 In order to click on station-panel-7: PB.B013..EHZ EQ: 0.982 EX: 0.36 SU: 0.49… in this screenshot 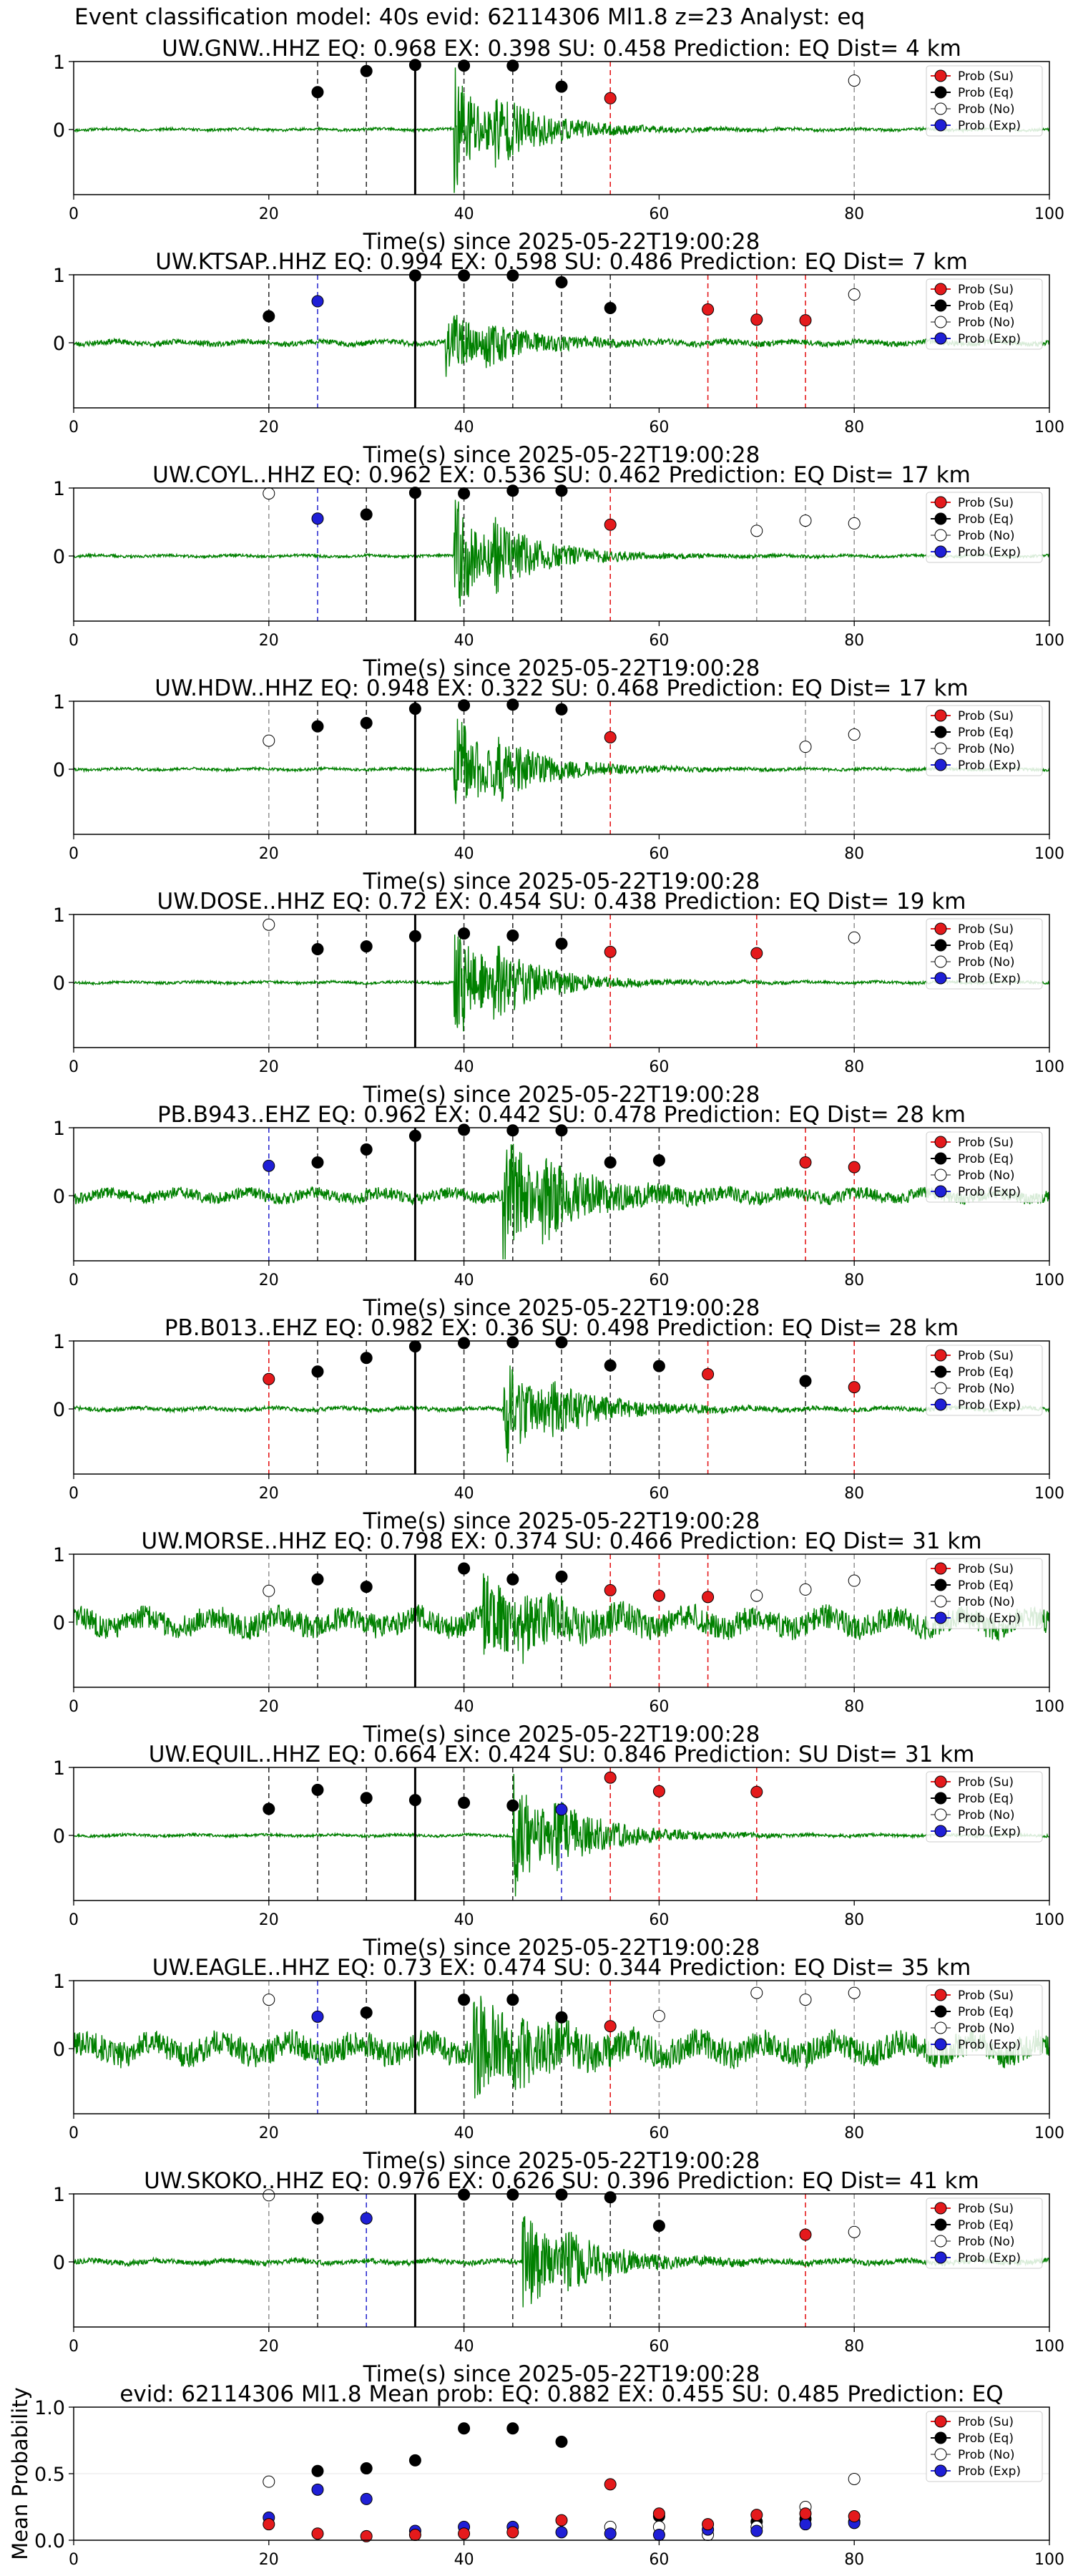, I will do `click(558, 1424)`.